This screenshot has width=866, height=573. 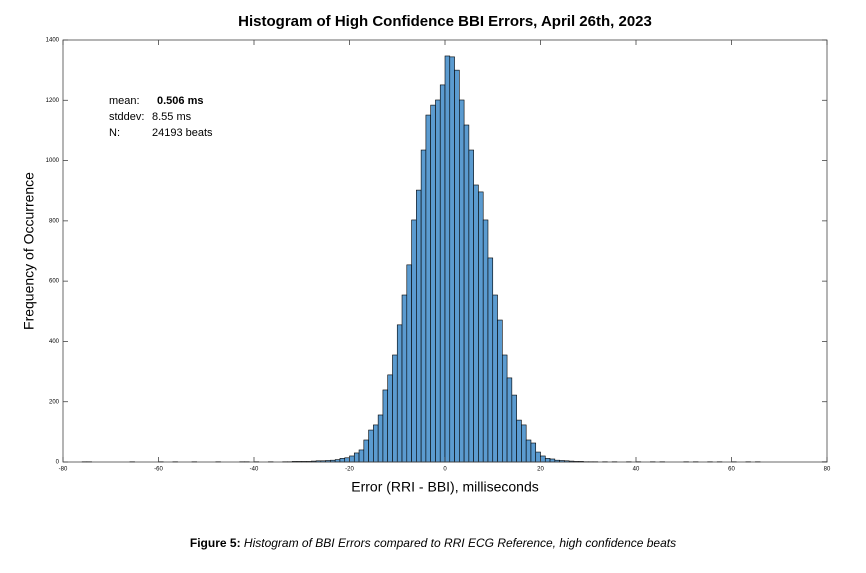 I want to click on x-tick-label: 0, so click(x=445, y=470).